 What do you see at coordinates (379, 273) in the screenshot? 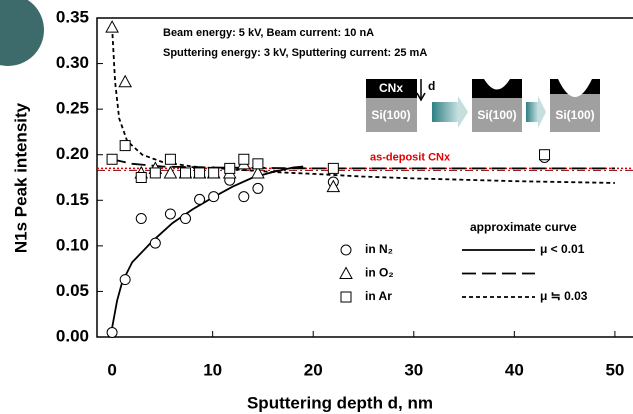
I see `legend-label: in O₂` at bounding box center [379, 273].